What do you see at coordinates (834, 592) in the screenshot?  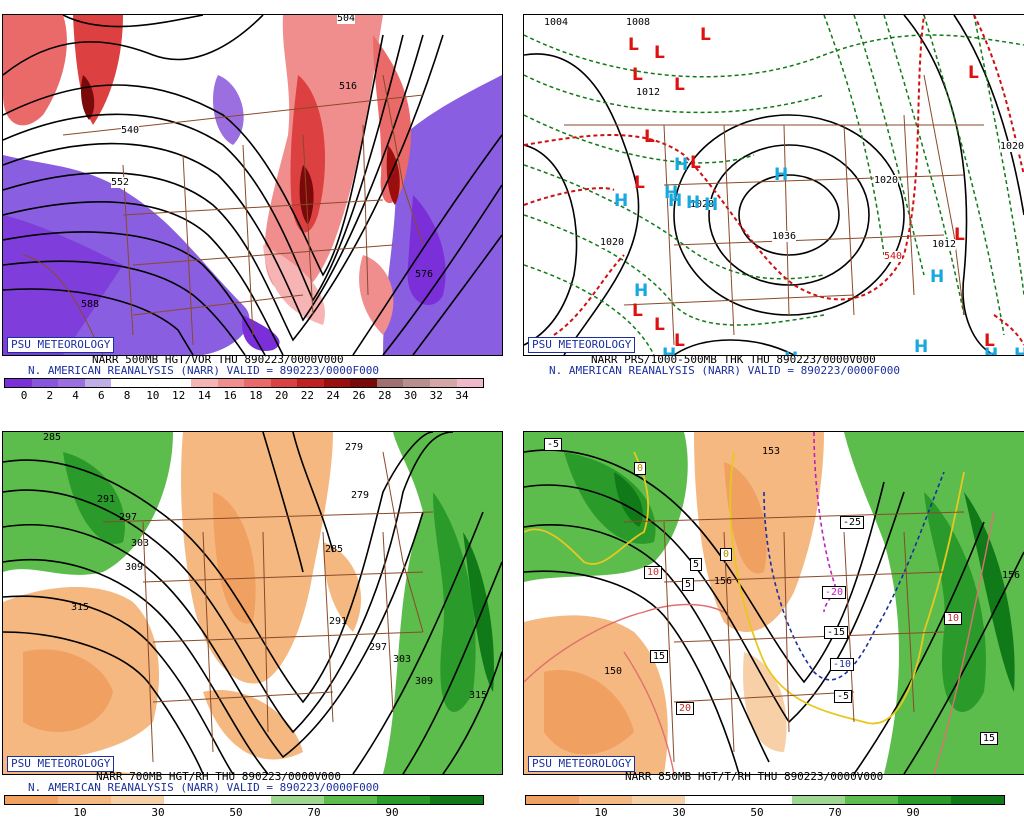 I see `temperature-label: -20` at bounding box center [834, 592].